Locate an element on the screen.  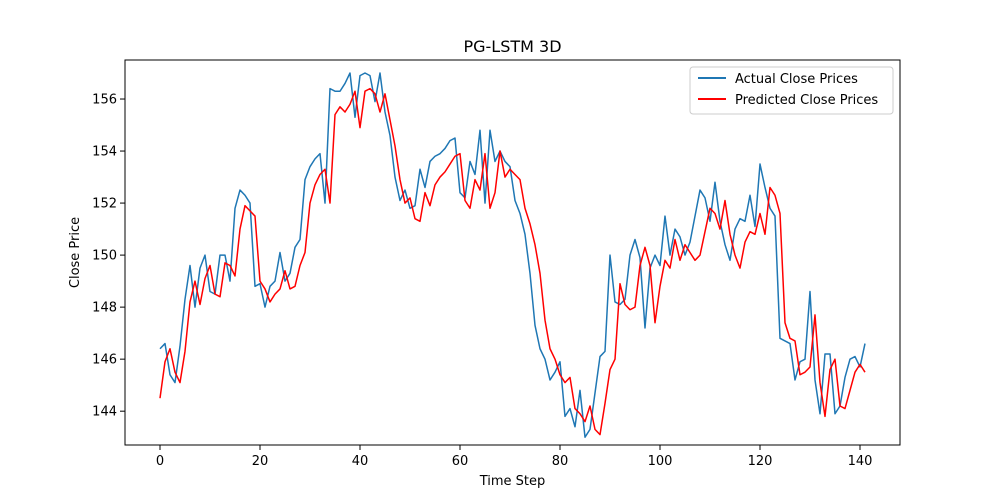
x-tick-label: 0 is located at coordinates (160, 461).